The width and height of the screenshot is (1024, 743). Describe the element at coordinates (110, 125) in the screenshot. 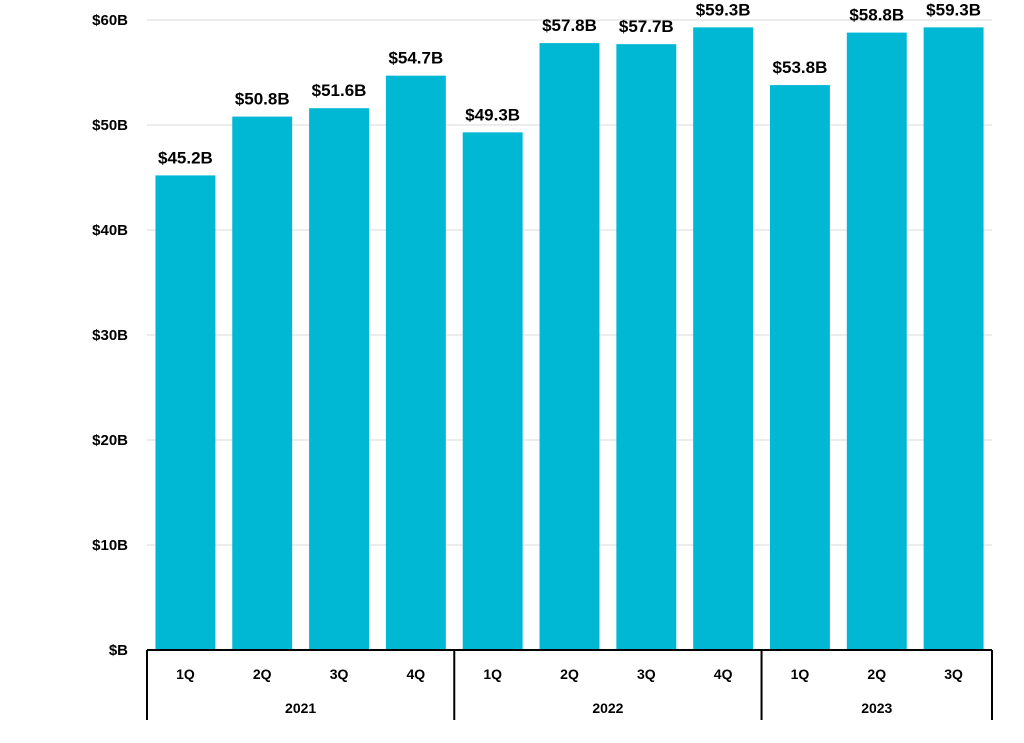

I see `y-tick-label: $50B` at that location.